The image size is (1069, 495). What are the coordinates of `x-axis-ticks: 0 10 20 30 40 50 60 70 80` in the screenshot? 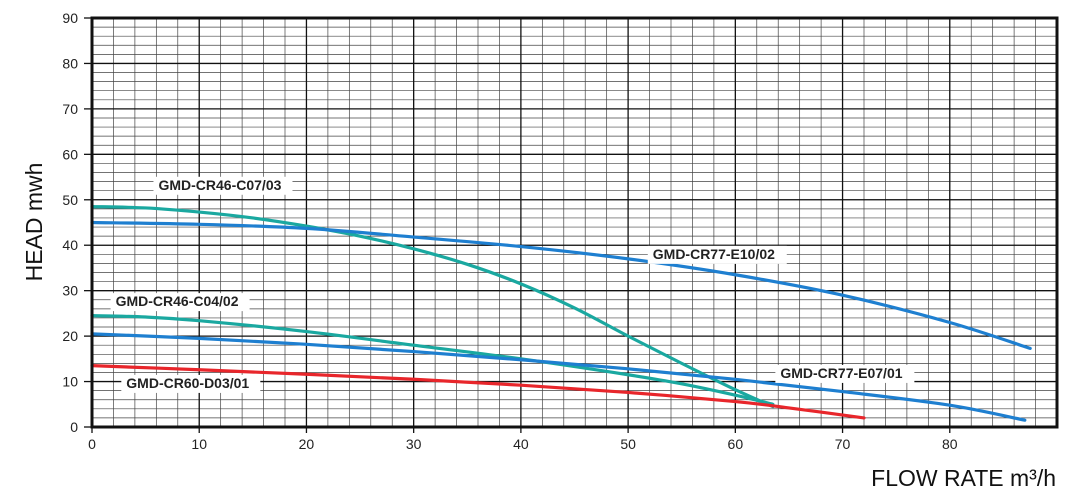 It's located at (523, 439).